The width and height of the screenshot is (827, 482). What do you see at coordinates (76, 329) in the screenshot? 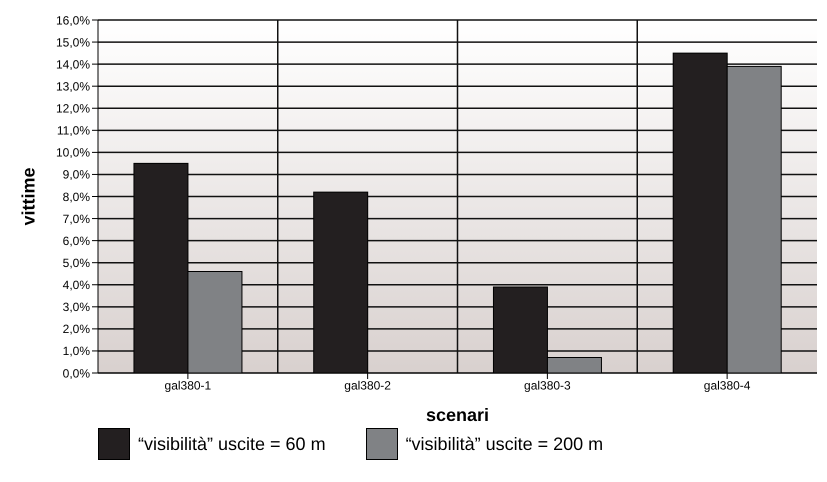
I see `y-tick-label: 2,0%` at bounding box center [76, 329].